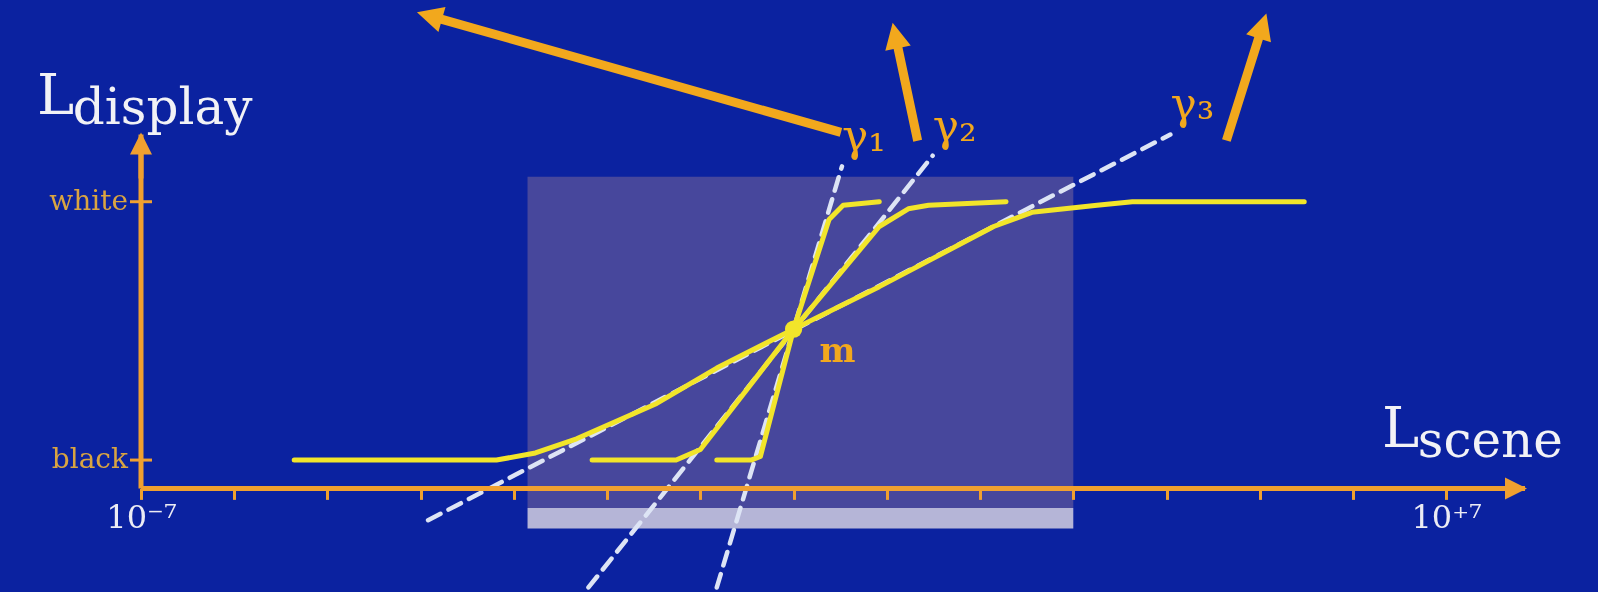 The image size is (1598, 592). Describe the element at coordinates (90, 459) in the screenshot. I see `text: black` at that location.